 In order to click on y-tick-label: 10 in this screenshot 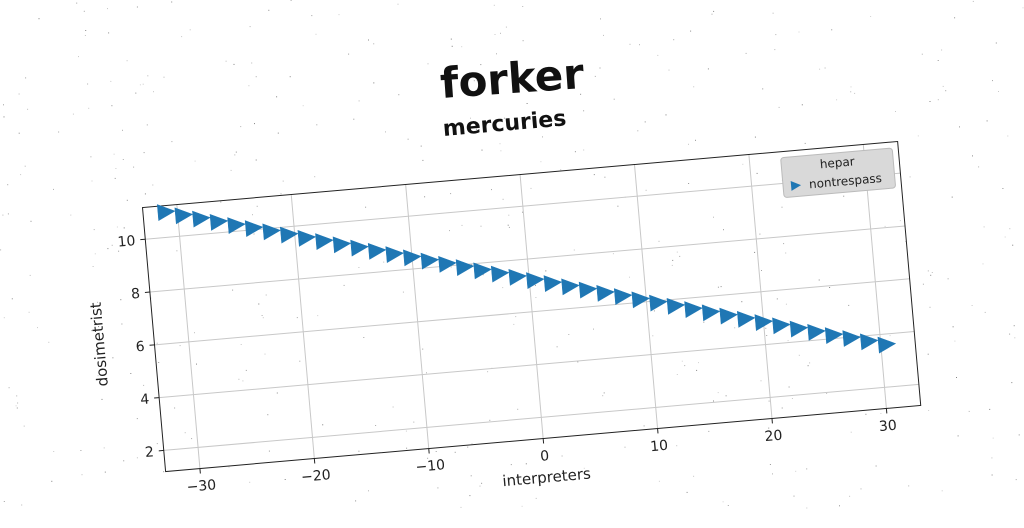, I will do `click(126, 241)`.